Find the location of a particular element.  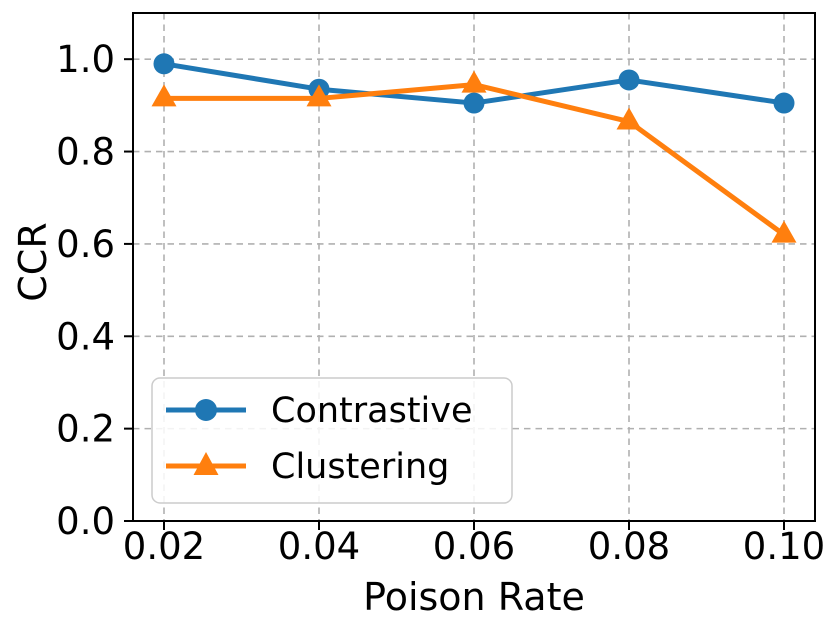

legend: Contrastive Clustering is located at coordinates (332, 440).